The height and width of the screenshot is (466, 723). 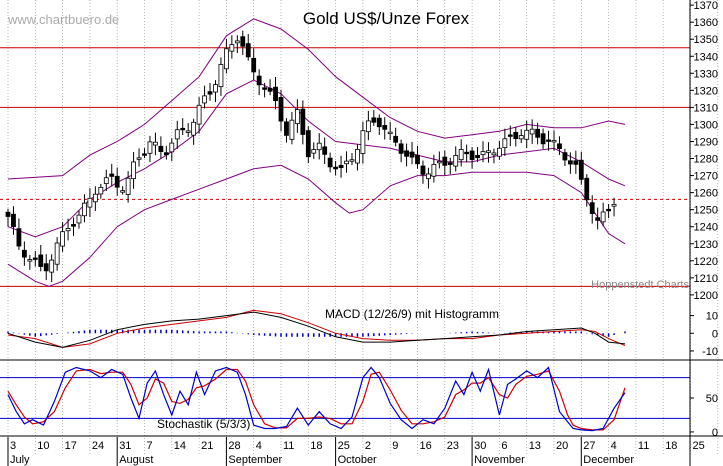 What do you see at coordinates (706, 194) in the screenshot?
I see `y-tick-label: 1260` at bounding box center [706, 194].